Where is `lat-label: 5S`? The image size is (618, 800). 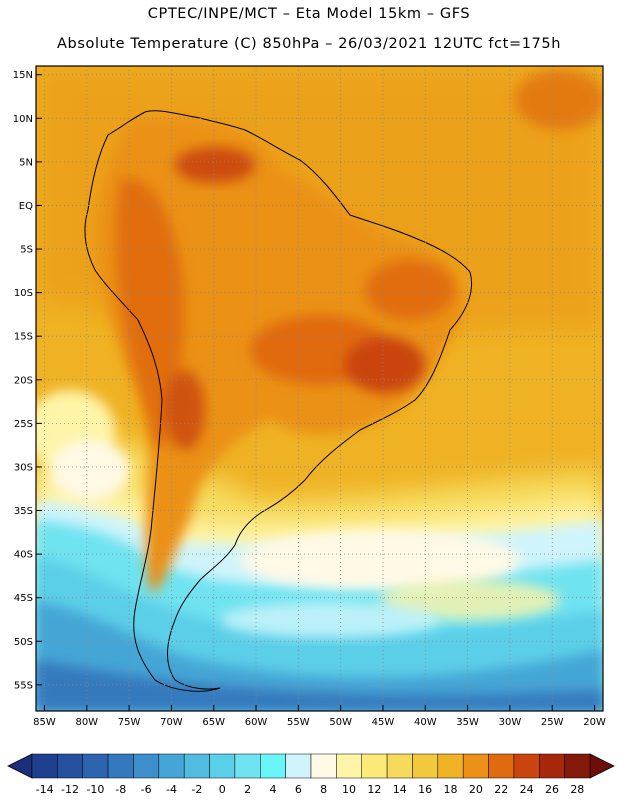
lat-label: 5S is located at coordinates (26, 250).